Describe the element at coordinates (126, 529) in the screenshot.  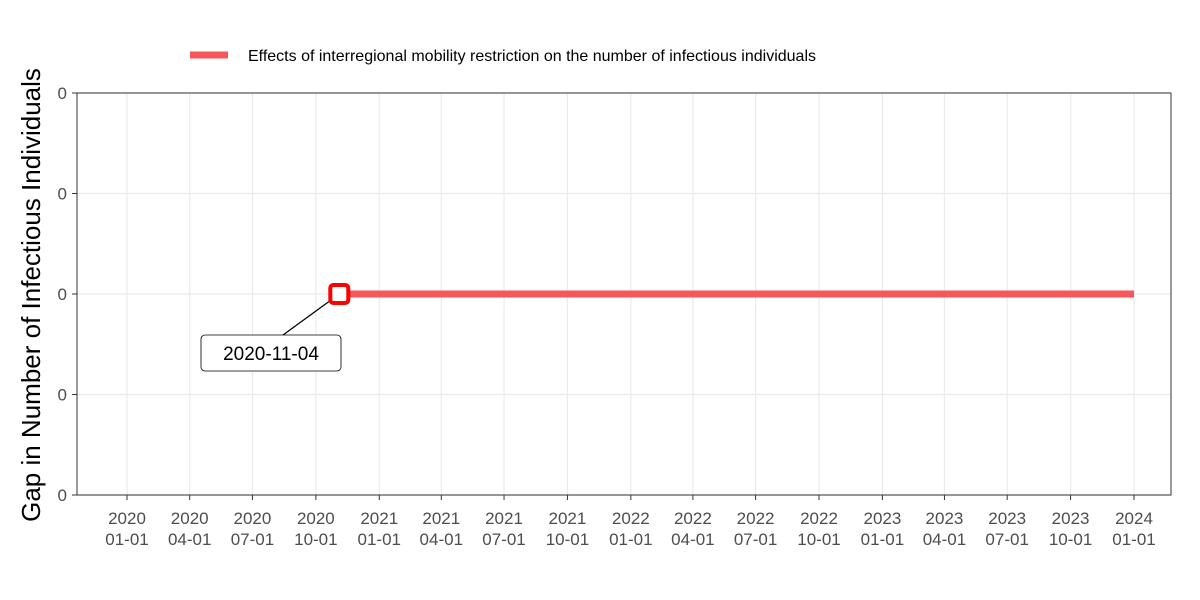
I see `x-tick-label: 2020 01-01` at that location.